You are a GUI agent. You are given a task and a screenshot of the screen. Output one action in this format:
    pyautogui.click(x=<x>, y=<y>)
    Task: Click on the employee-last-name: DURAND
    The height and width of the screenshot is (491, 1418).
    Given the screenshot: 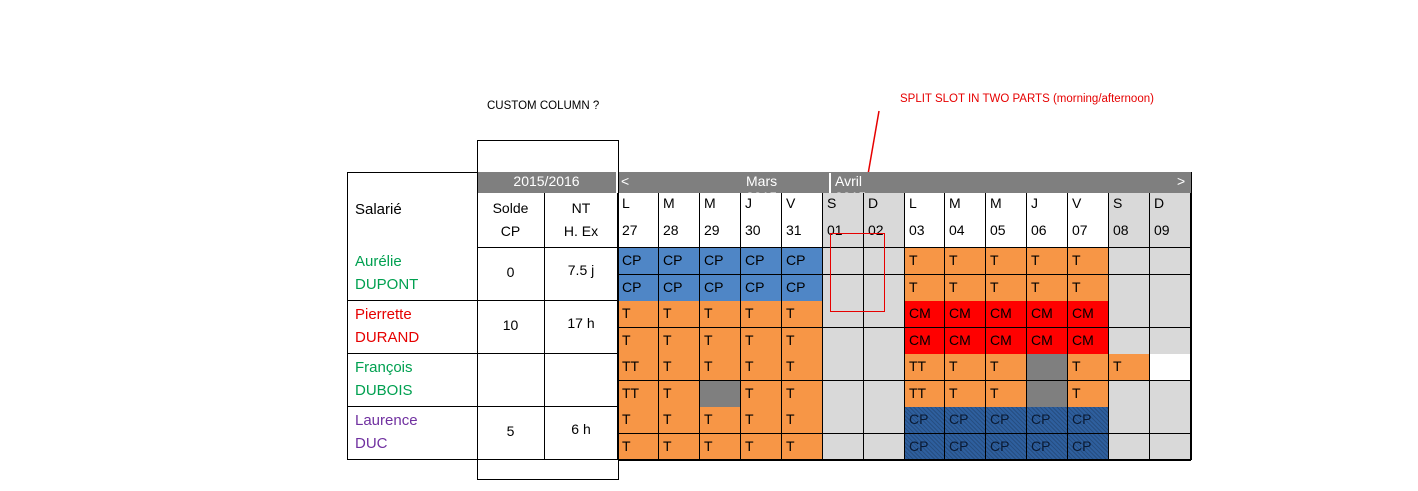 What is the action you would take?
    pyautogui.click(x=387, y=337)
    